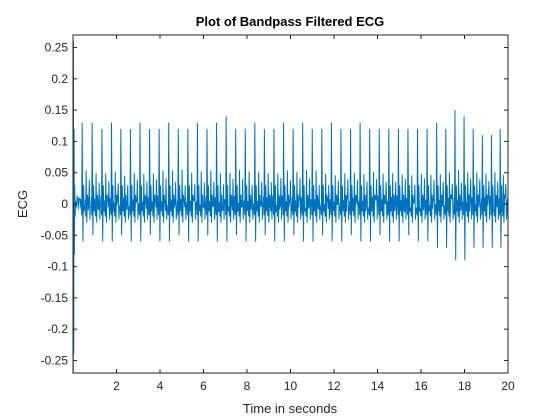 The image size is (560, 420). What do you see at coordinates (247, 386) in the screenshot?
I see `x-tick-label: 8` at bounding box center [247, 386].